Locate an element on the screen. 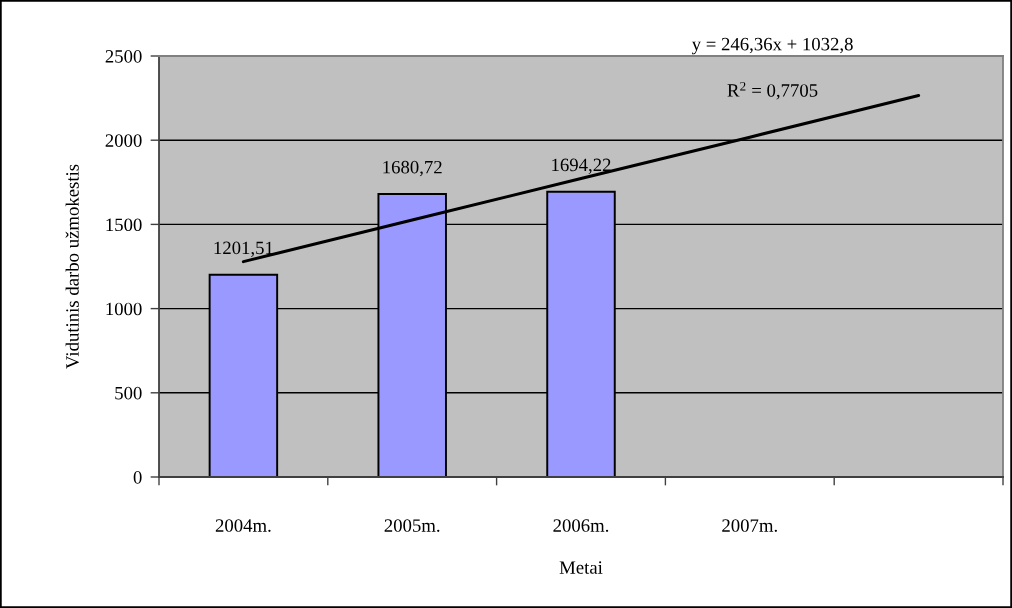  x-tick-label: 2005m. is located at coordinates (412, 525).